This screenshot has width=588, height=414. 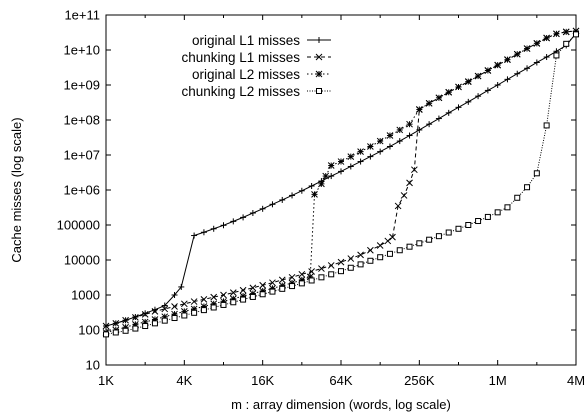 I want to click on x-tick-label: 16K, so click(x=262, y=380).